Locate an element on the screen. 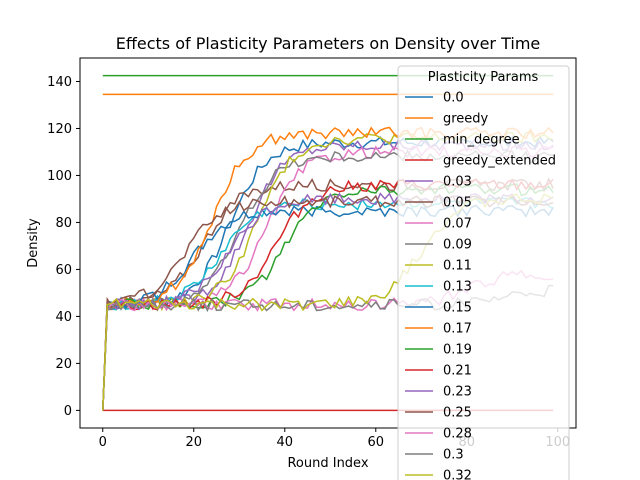 This screenshot has width=640, height=480. x-tick-label: 20 is located at coordinates (193, 442).